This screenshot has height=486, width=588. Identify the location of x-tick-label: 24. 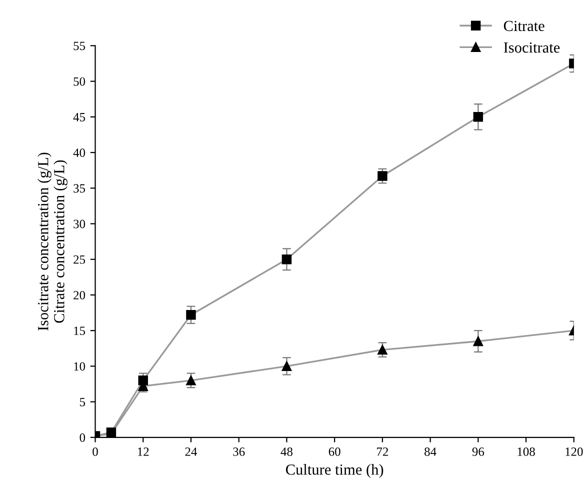
(191, 452).